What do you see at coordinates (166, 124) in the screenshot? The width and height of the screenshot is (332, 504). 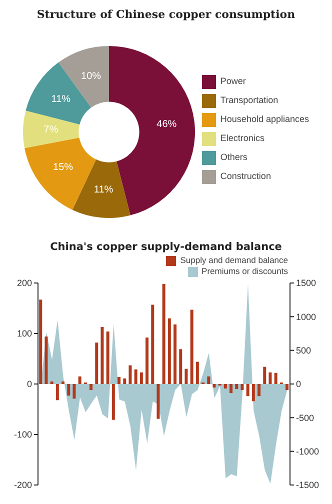 I see `data-label: 46%` at bounding box center [166, 124].